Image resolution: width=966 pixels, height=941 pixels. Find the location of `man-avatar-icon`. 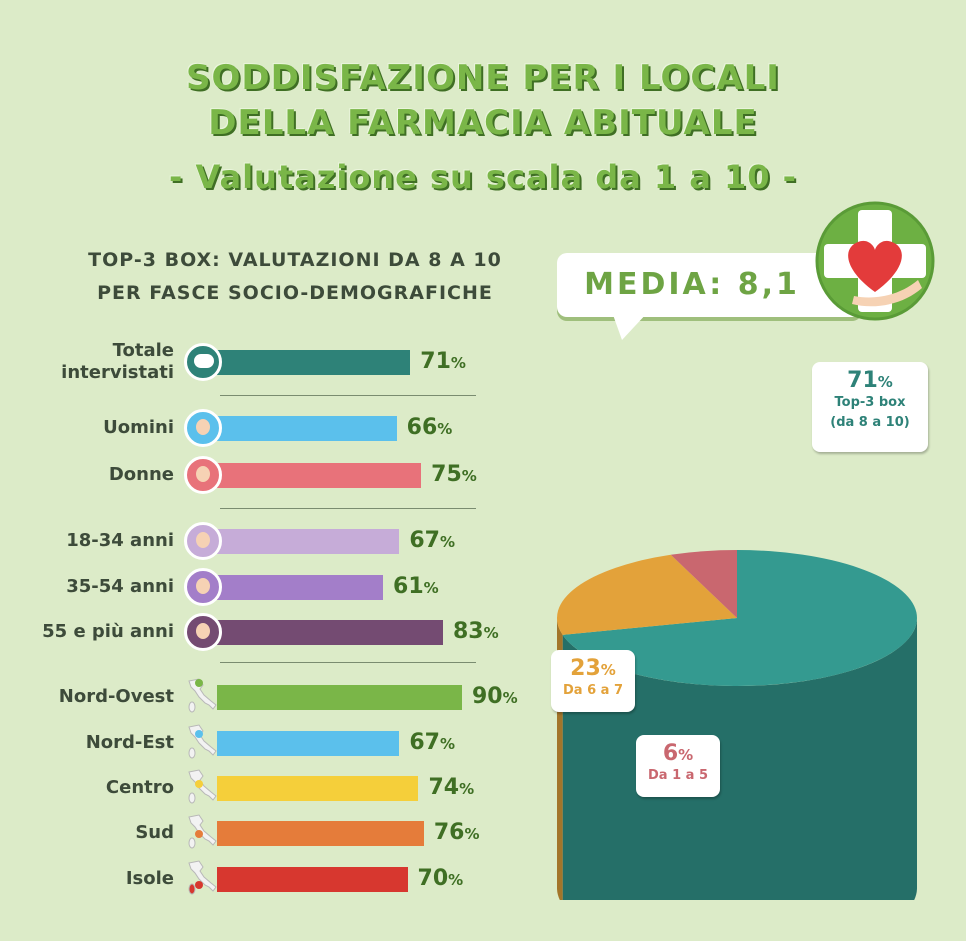

man-avatar-icon is located at coordinates (203, 428).